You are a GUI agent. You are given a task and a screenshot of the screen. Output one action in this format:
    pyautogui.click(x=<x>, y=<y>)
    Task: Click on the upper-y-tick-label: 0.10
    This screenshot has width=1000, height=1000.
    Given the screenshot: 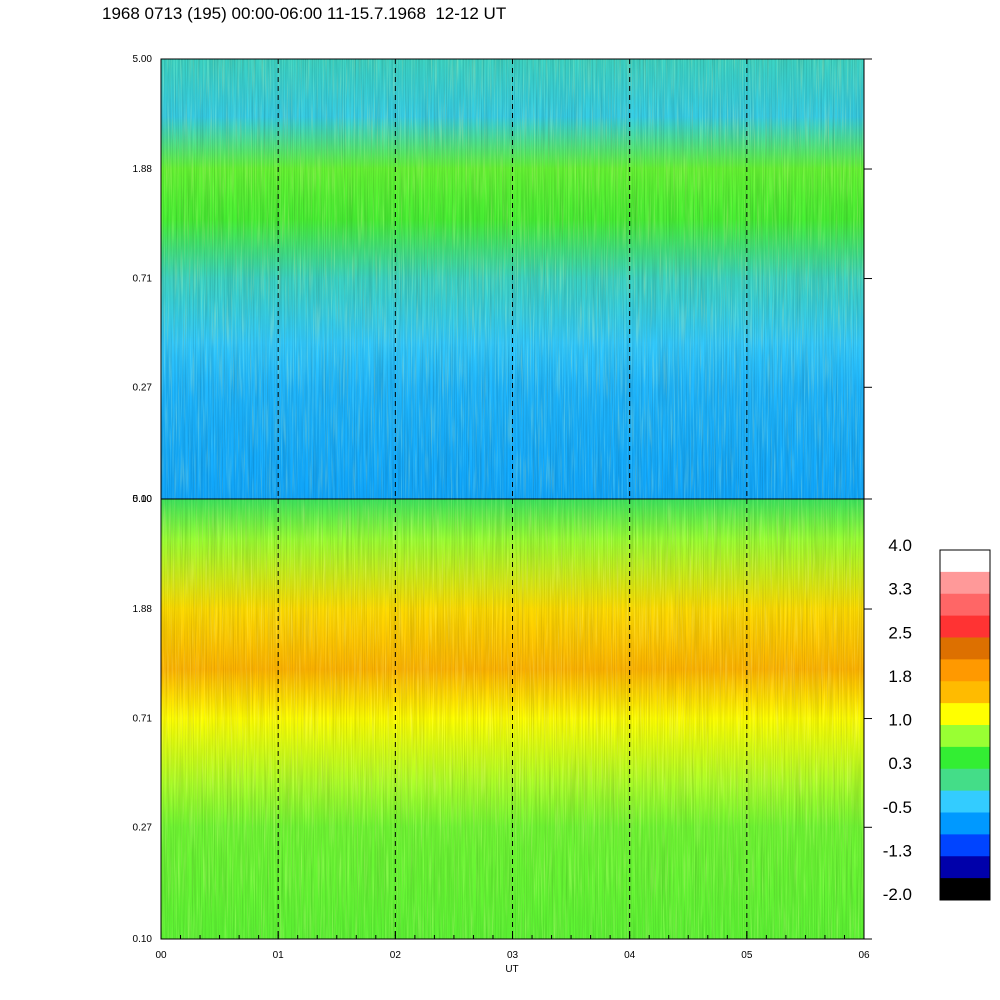 What is the action you would take?
    pyautogui.click(x=143, y=499)
    